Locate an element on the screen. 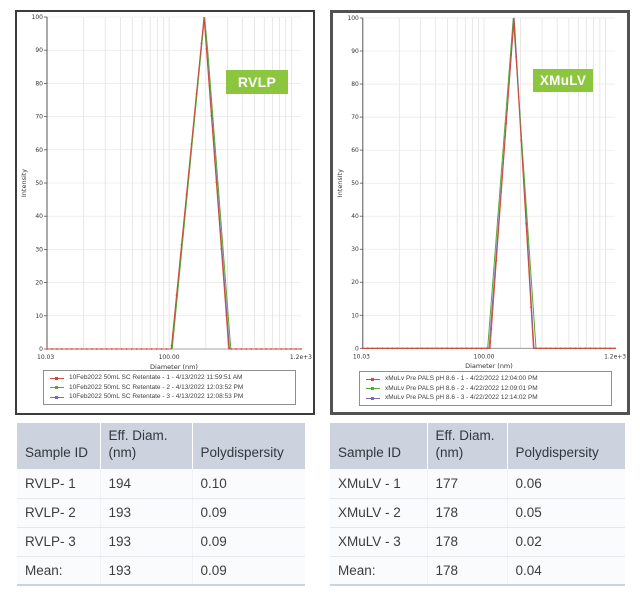  table-row: XMuLV - 3 178 0.02 is located at coordinates (477, 542).